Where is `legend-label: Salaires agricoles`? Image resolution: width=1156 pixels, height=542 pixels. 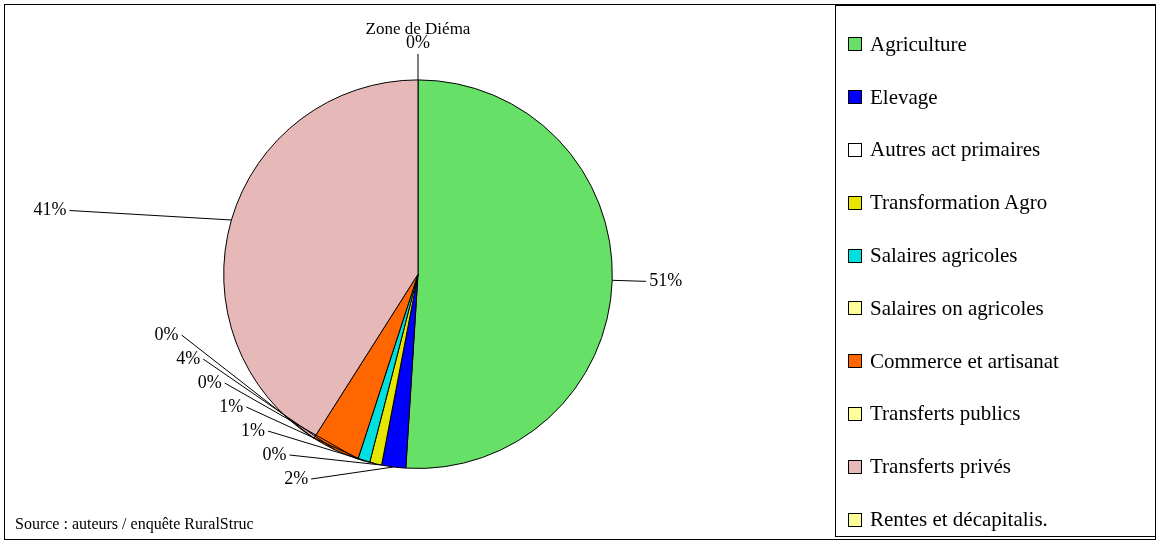
legend-label: Salaires agricoles is located at coordinates (944, 256).